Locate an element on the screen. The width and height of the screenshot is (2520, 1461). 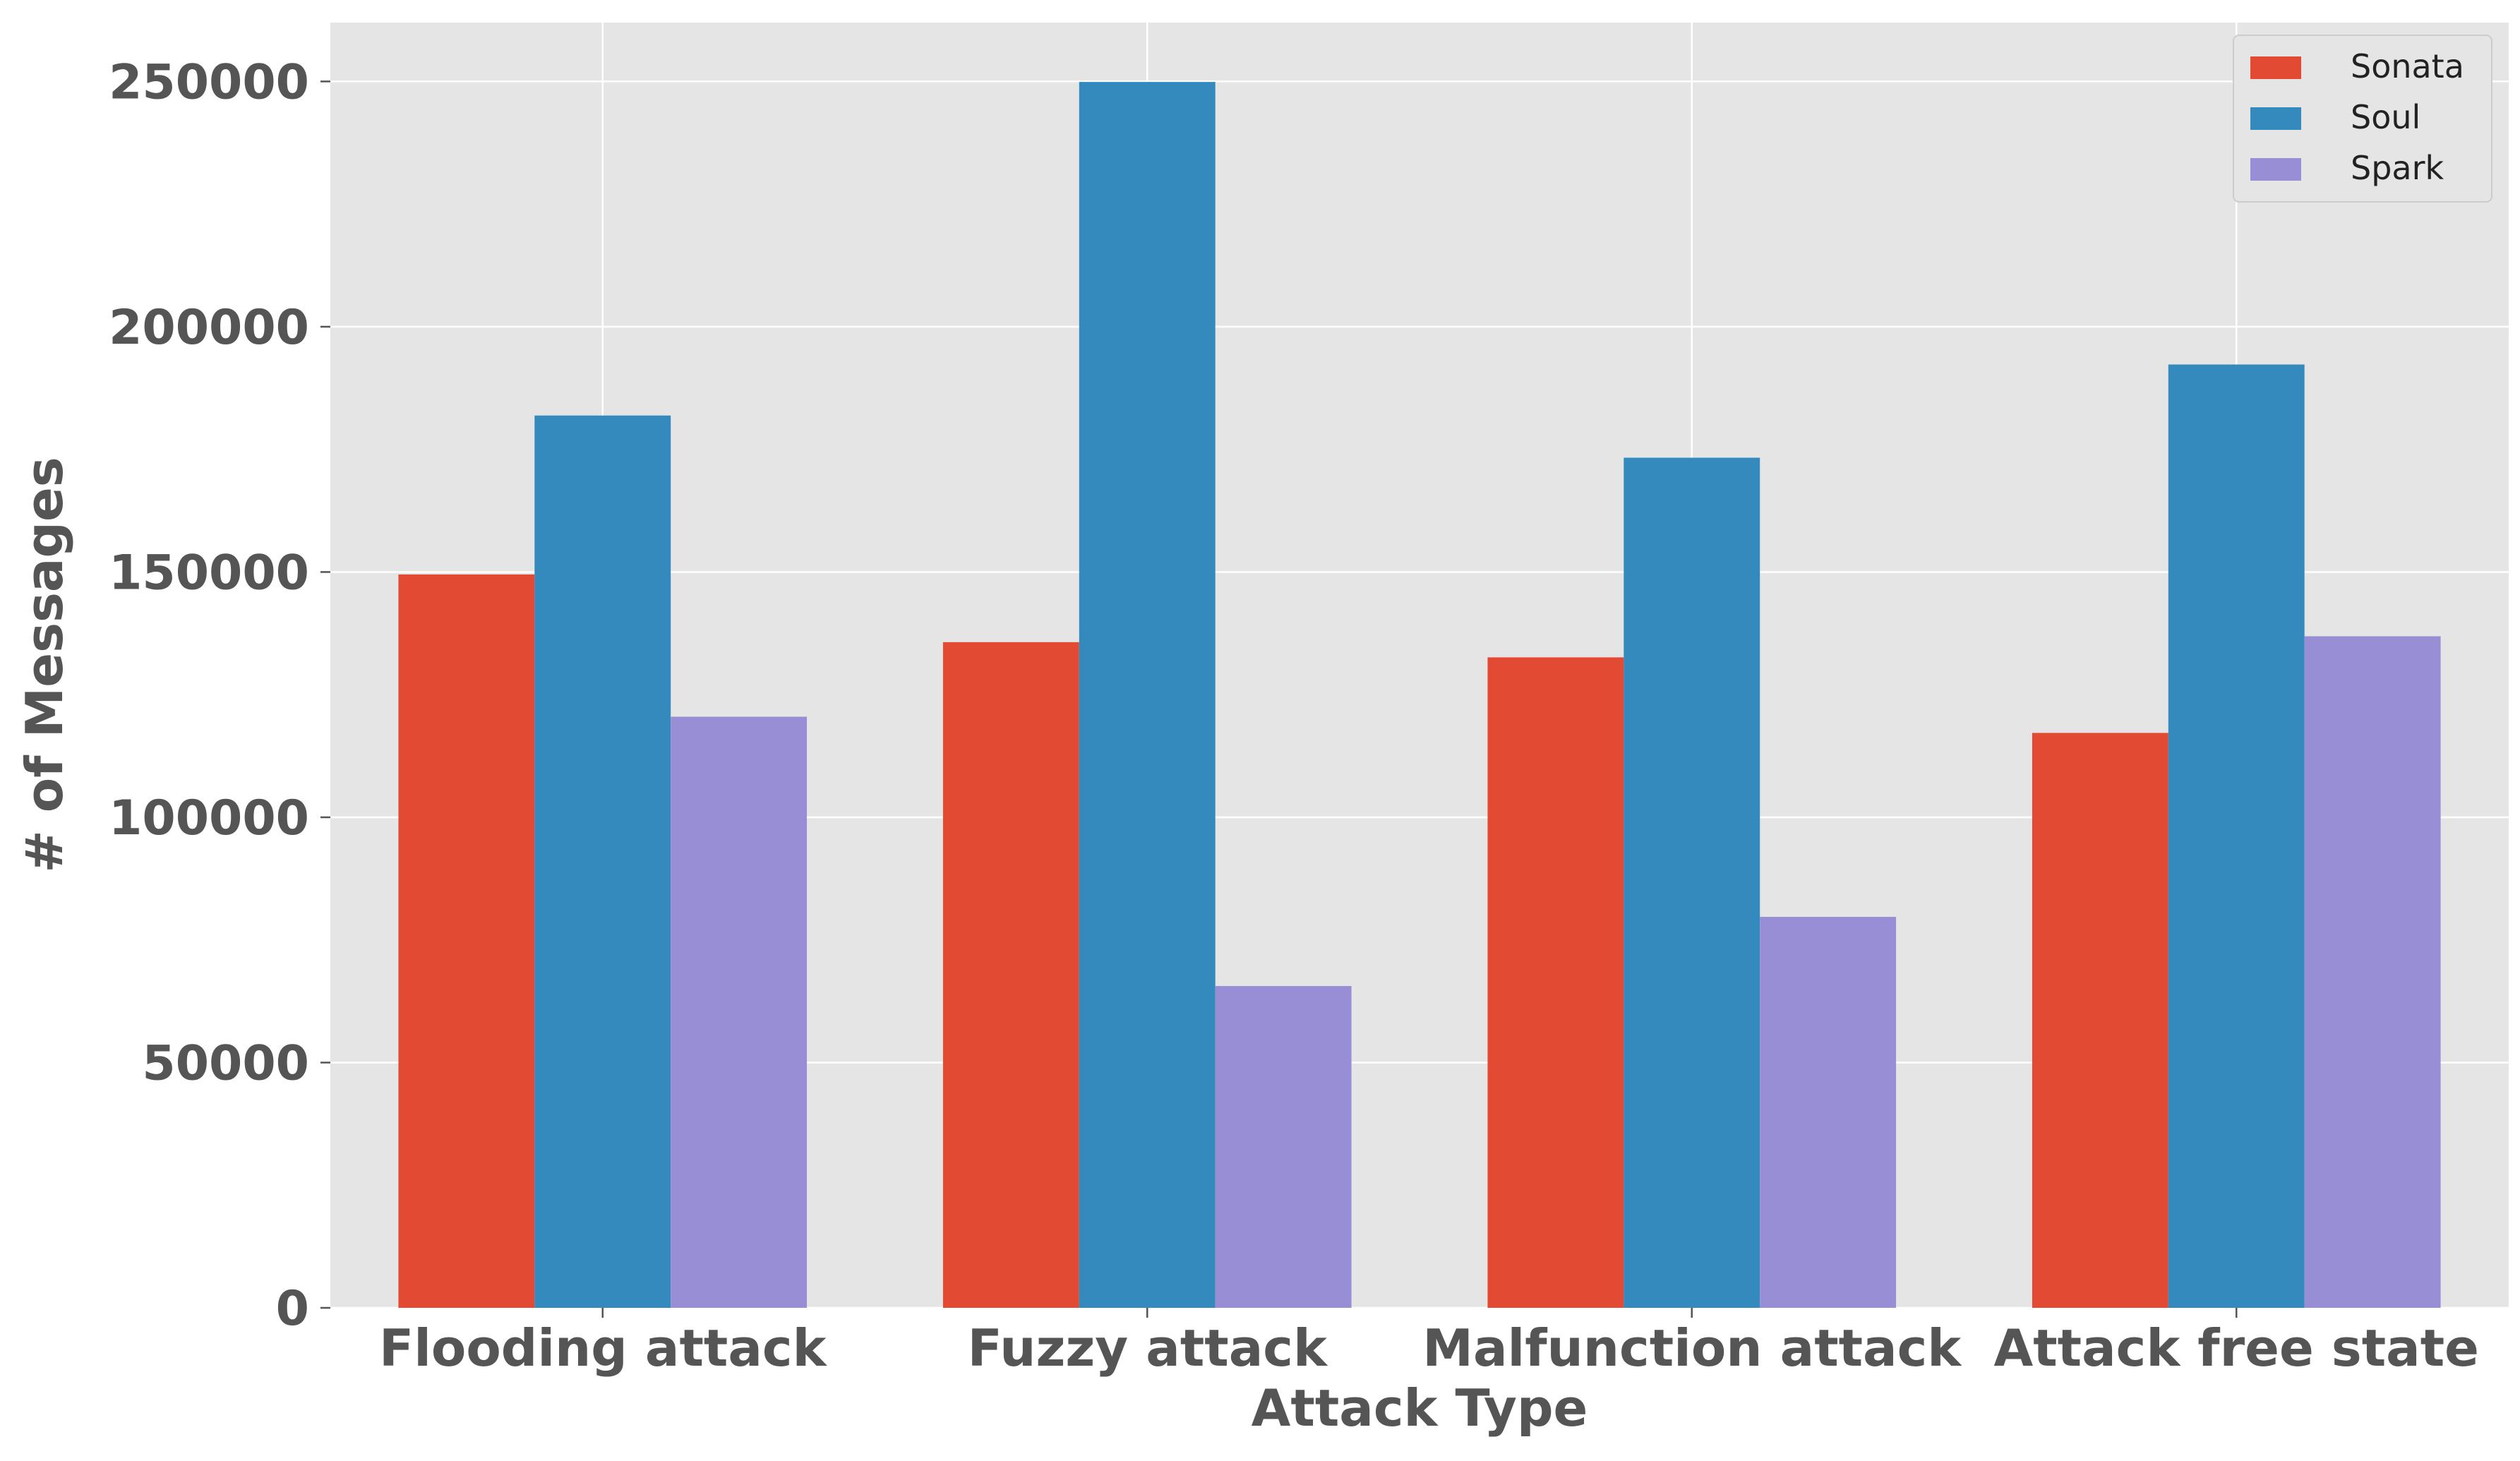
y-tick-label: 250000 is located at coordinates (209, 82).